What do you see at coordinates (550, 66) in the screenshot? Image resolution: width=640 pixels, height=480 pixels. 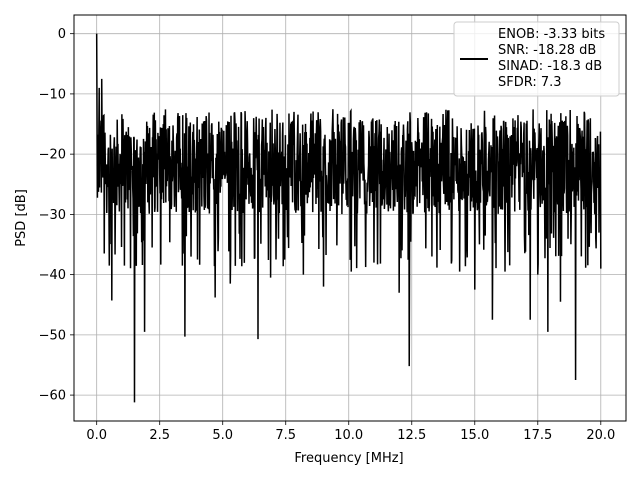 I see `legend-sinad: SINAD: -18.3 dB` at bounding box center [550, 66].